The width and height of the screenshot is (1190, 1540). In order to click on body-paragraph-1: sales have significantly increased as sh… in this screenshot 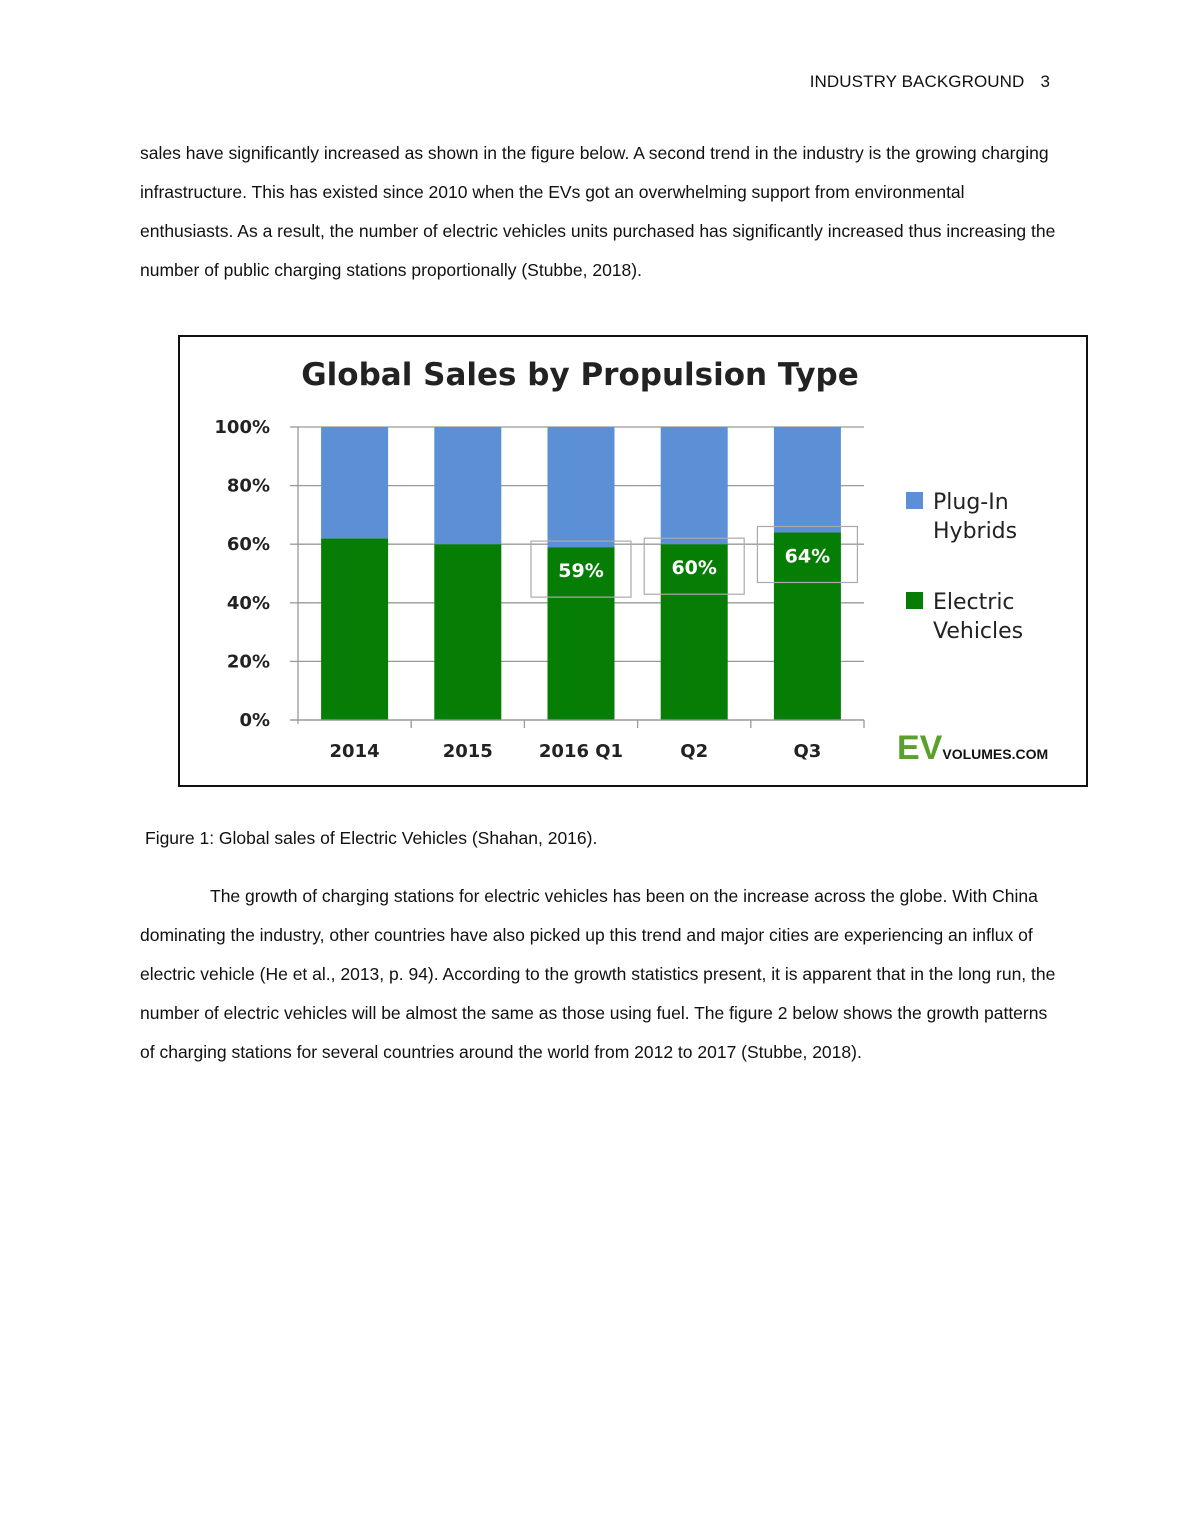, I will do `click(598, 211)`.